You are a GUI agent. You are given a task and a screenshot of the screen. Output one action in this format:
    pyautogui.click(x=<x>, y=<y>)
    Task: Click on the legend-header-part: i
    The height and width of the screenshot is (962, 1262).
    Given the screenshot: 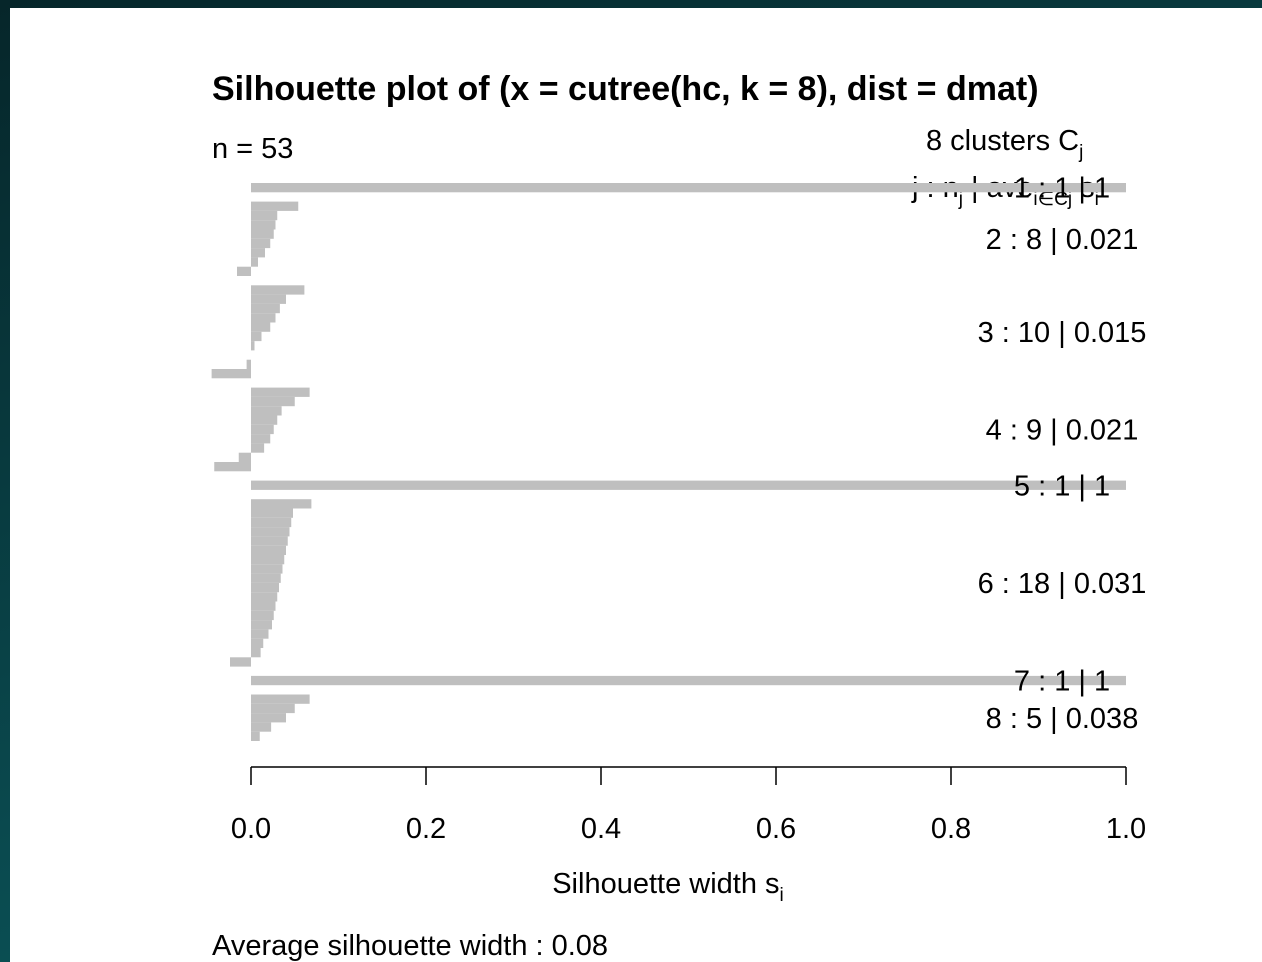 What is the action you would take?
    pyautogui.click(x=1097, y=199)
    